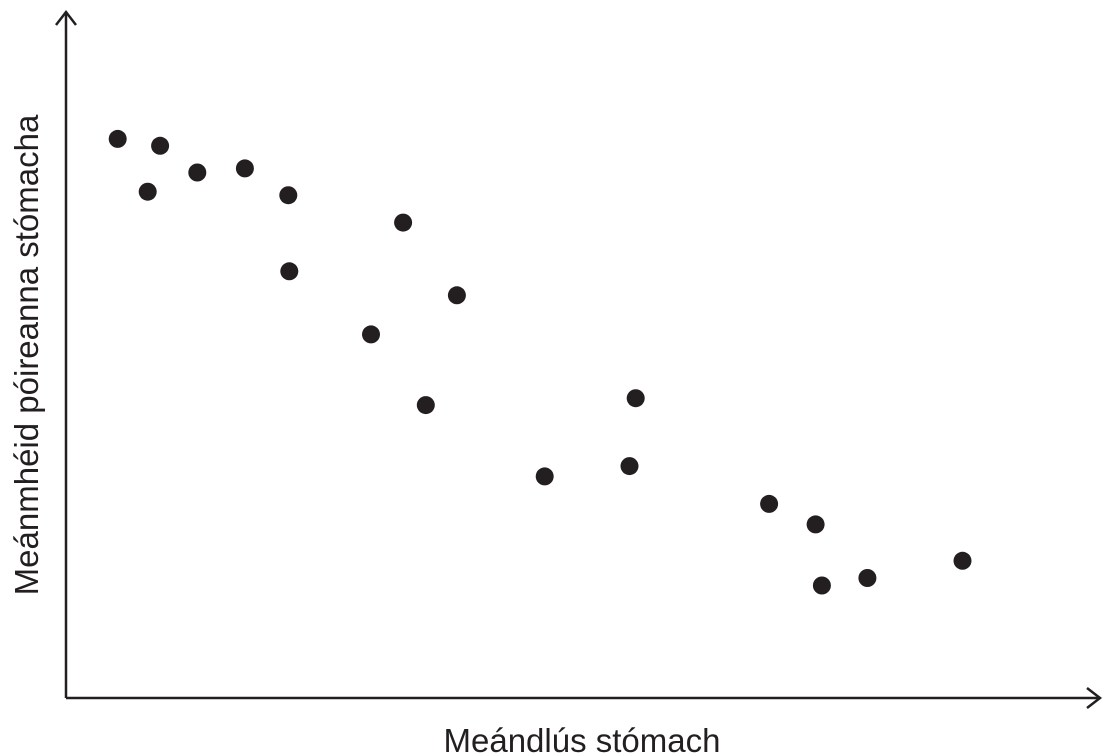  Describe the element at coordinates (582, 739) in the screenshot. I see `x-axis-title: Meándlús stómach` at that location.